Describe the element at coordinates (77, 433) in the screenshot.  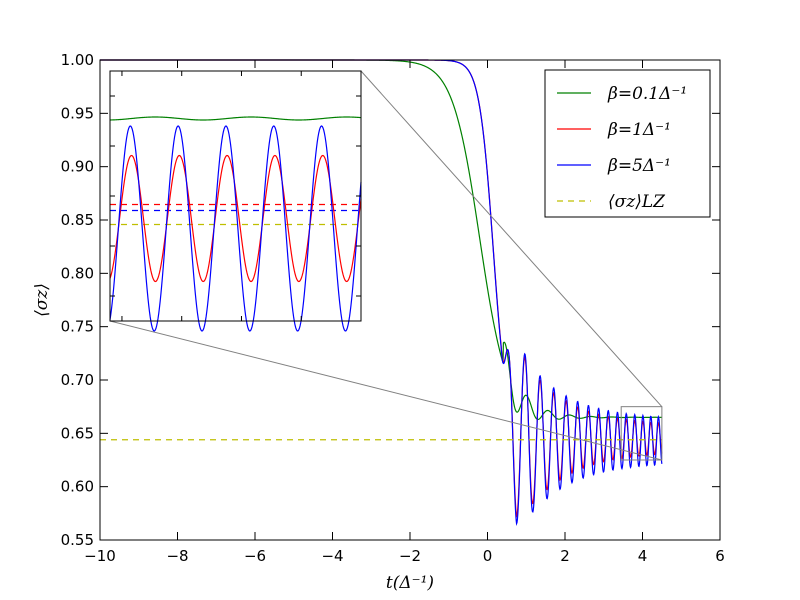
I see `y-tick-label: 0.65` at that location.